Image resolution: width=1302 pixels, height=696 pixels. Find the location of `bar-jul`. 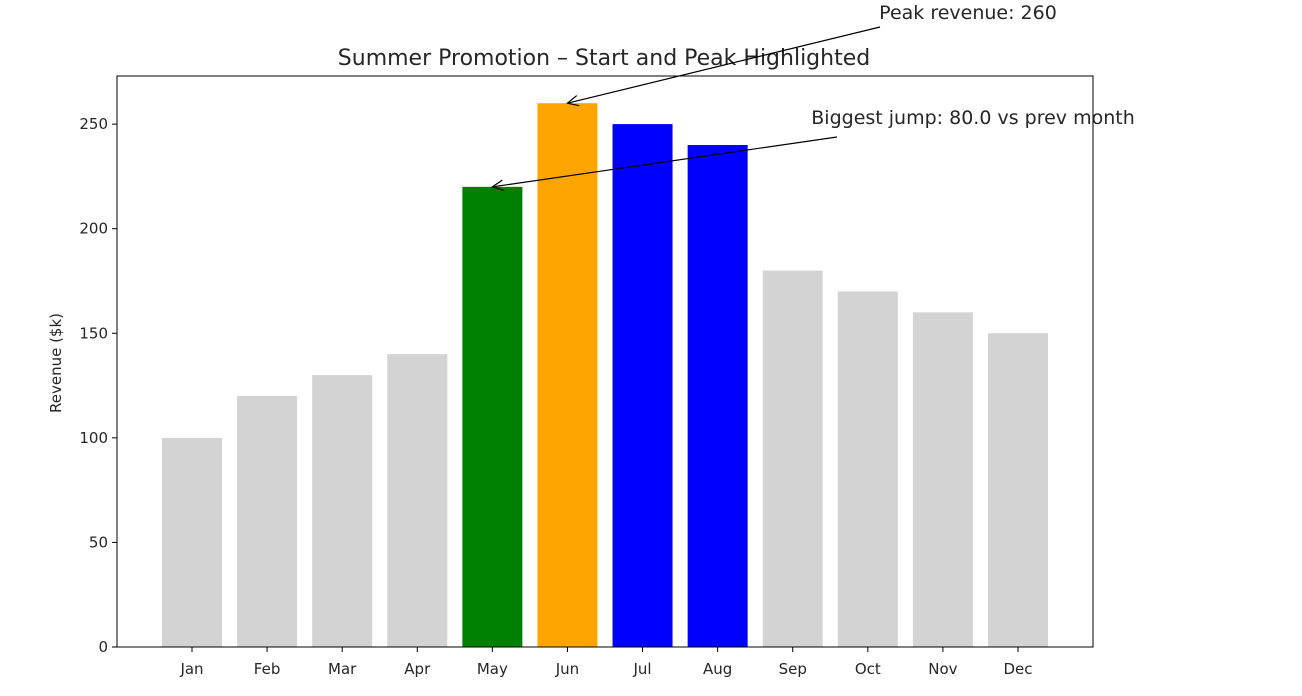

bar-jul is located at coordinates (642, 386).